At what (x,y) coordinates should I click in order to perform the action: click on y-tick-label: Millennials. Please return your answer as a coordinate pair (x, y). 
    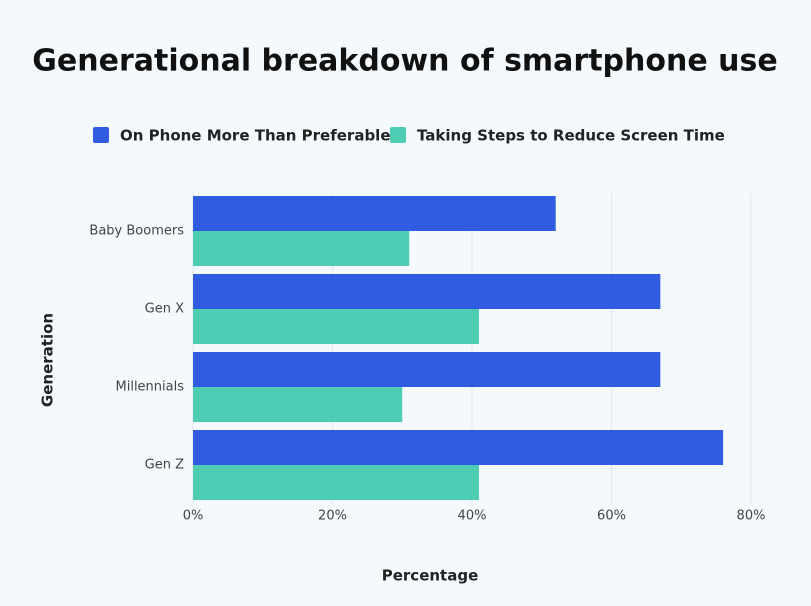
    Looking at the image, I should click on (150, 387).